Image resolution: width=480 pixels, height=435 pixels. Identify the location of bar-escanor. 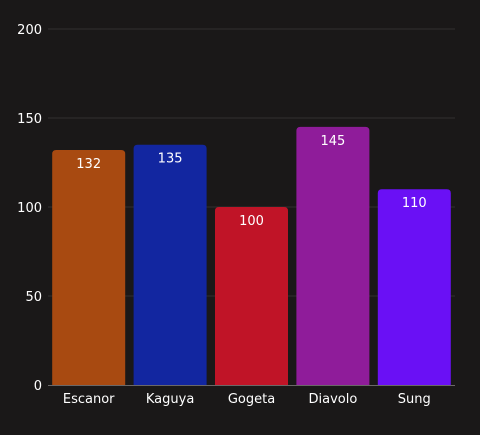
(89, 267).